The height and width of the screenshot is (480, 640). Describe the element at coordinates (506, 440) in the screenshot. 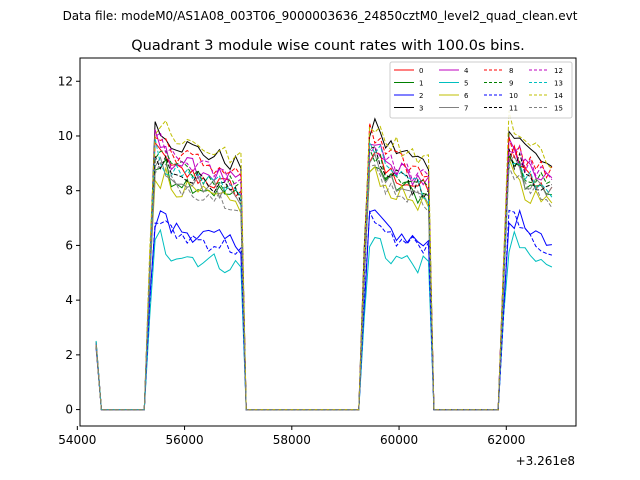

I see `x-tick-label: 62000` at that location.